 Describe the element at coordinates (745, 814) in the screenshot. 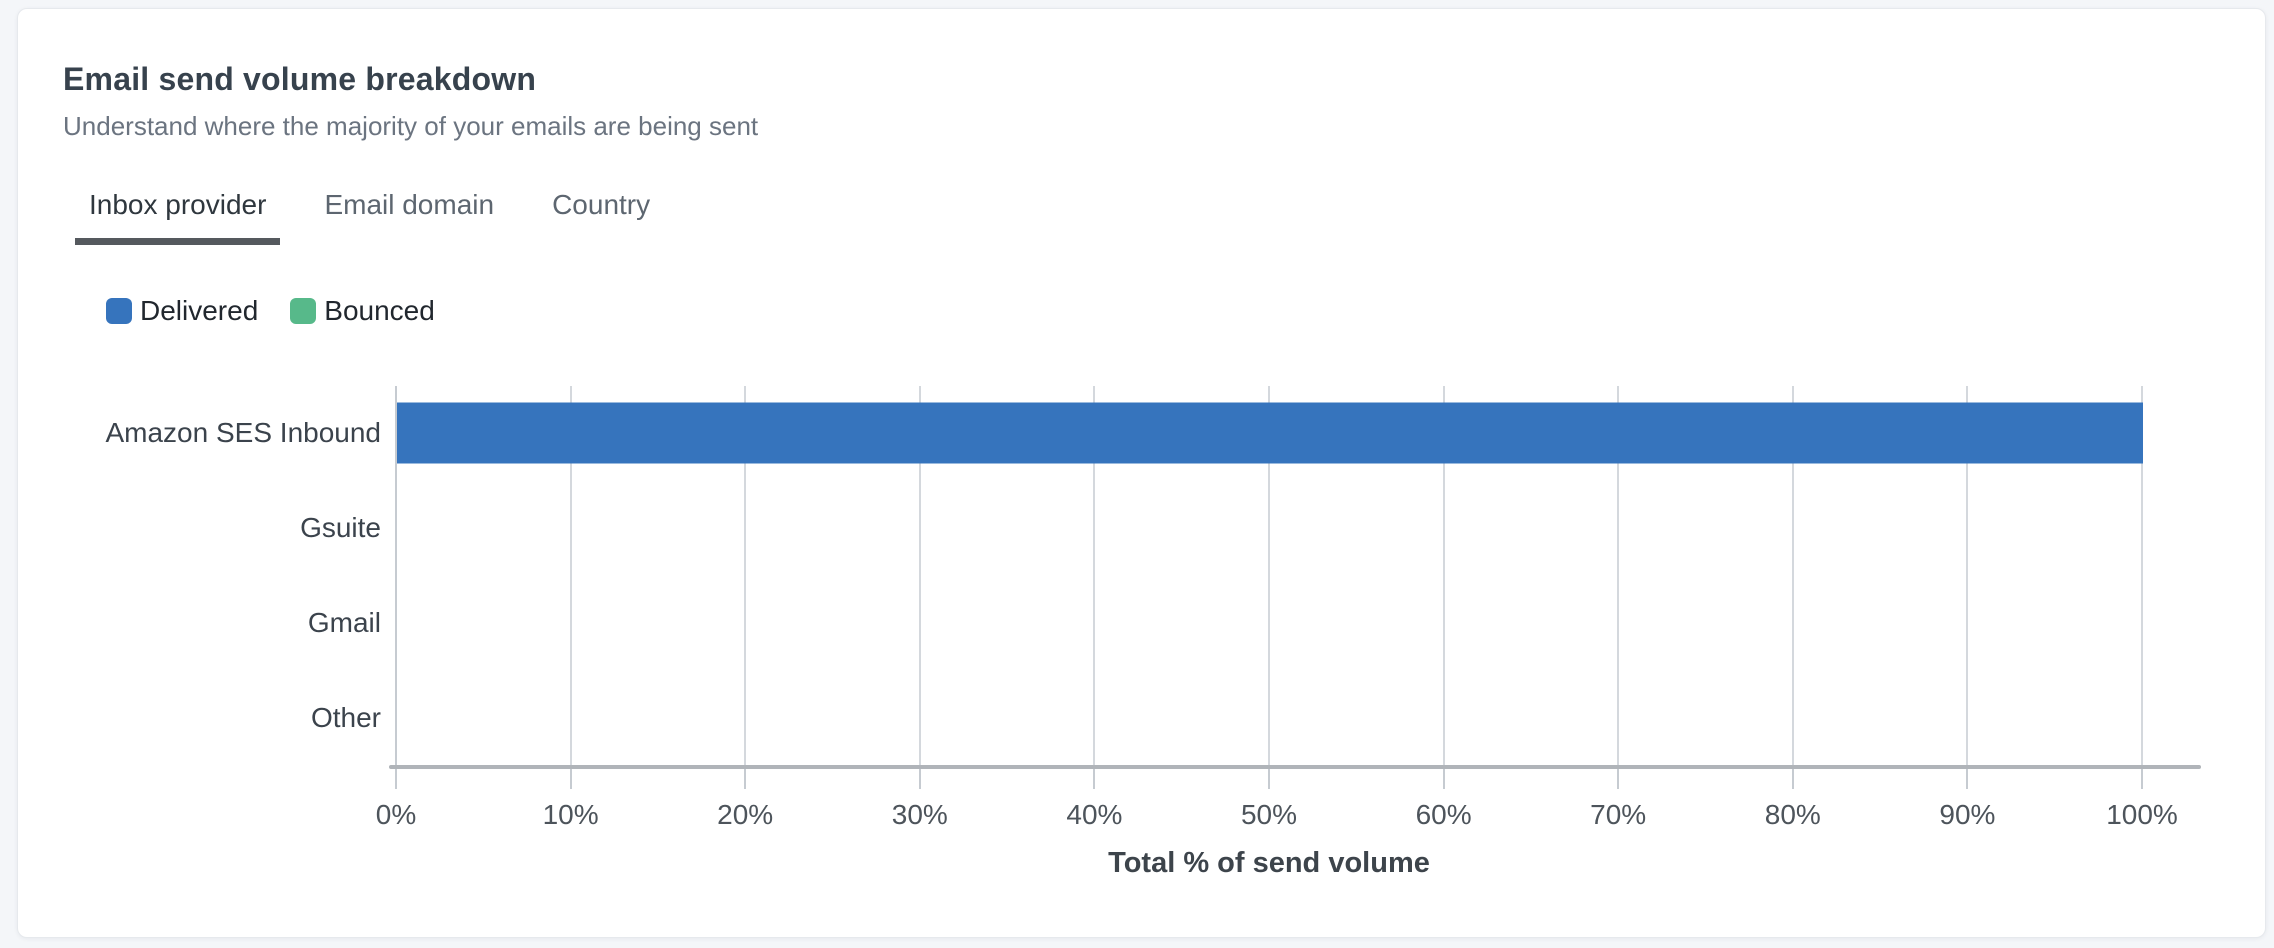

I see `x-tick-label: 20%` at that location.